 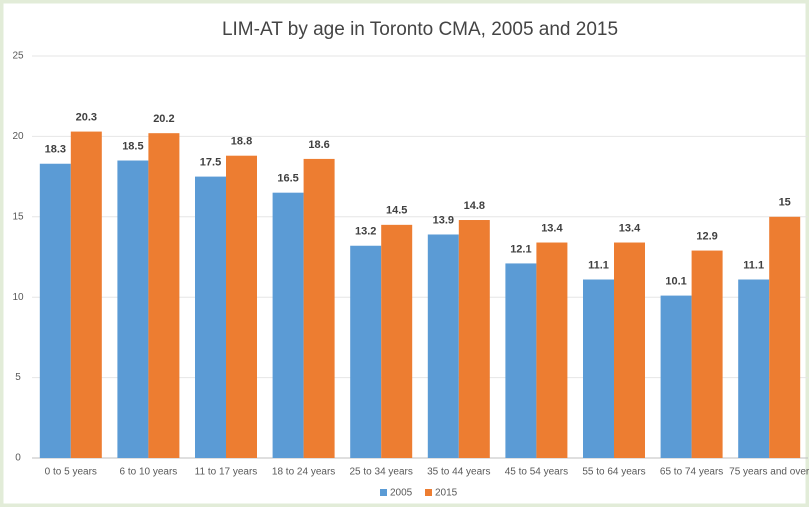 I want to click on x-tick-label: 35 to 44 years, so click(x=458, y=472).